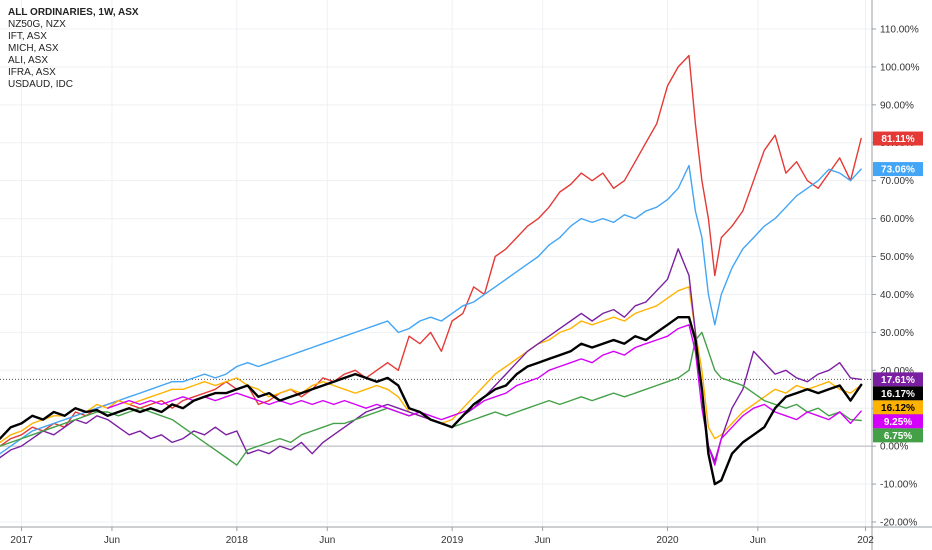 The image size is (932, 550). Describe the element at coordinates (73, 12) in the screenshot. I see `legend-title: ALL ORDINARIES, 1W, ASX` at that location.